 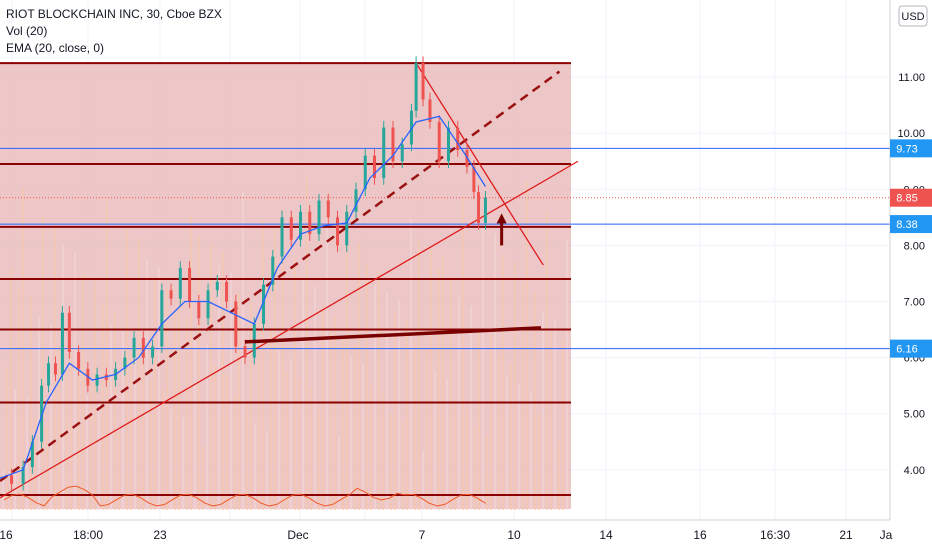 I want to click on price-axis-bg, so click(x=911, y=275).